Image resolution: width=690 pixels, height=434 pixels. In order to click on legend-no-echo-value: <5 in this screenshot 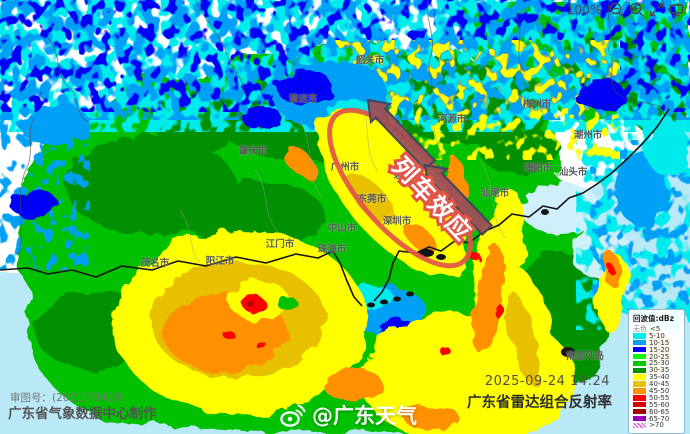, I will do `click(655, 328)`.